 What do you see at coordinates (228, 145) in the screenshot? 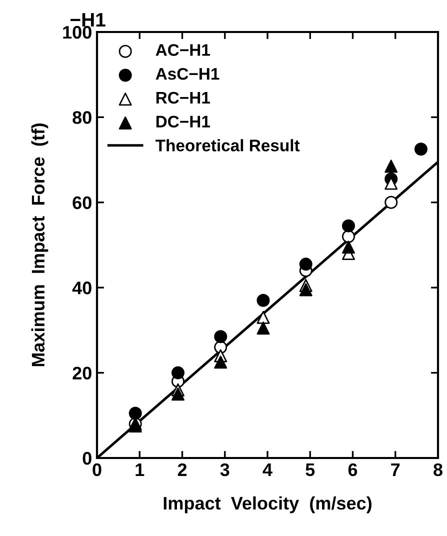
I see `legend-label: Theoretical Result` at bounding box center [228, 145].